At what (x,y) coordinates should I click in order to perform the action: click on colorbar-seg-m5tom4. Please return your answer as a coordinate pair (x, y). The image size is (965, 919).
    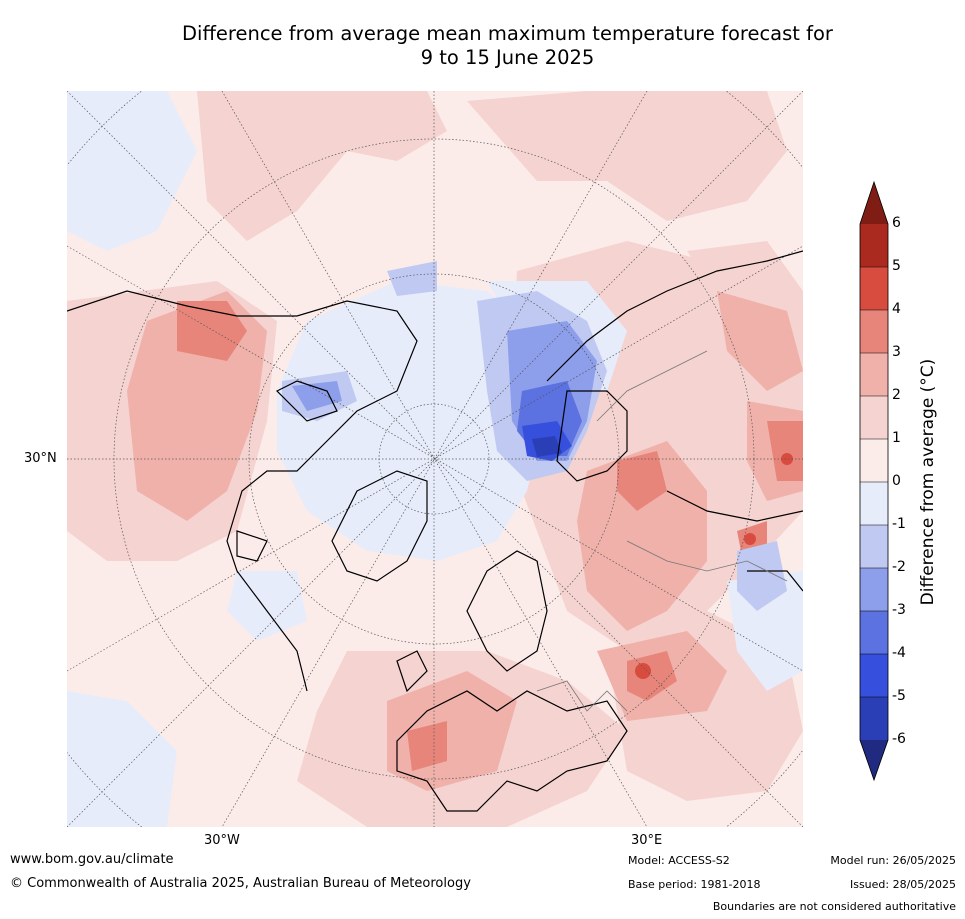
    Looking at the image, I should click on (874, 675).